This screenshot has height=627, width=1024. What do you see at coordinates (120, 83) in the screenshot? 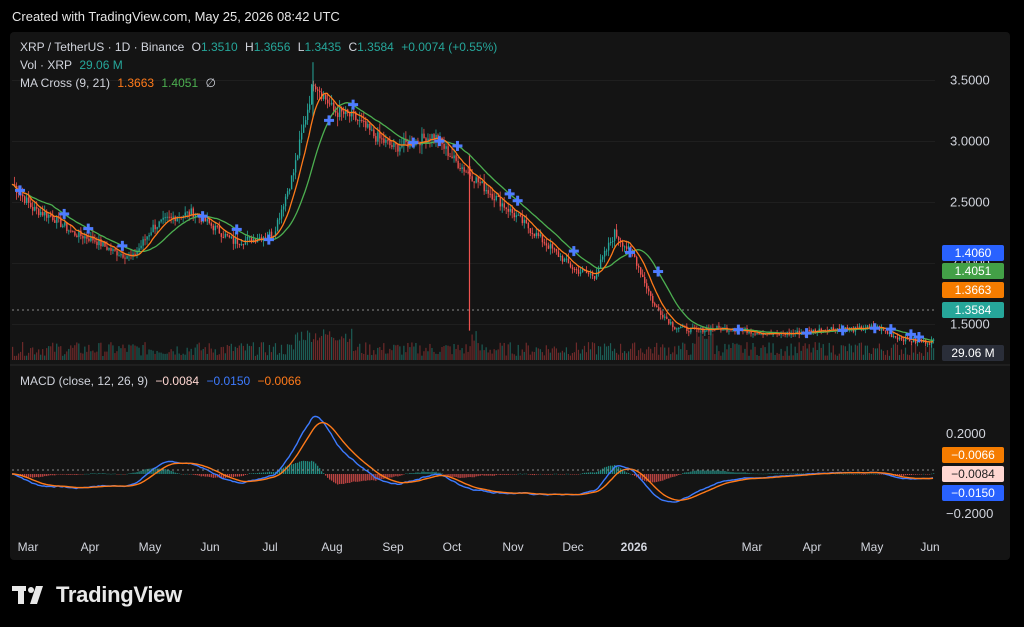
I see `legend-ma-cross: MA Cross (9, 21) 1.3663 1.4051 ∅` at bounding box center [120, 83].